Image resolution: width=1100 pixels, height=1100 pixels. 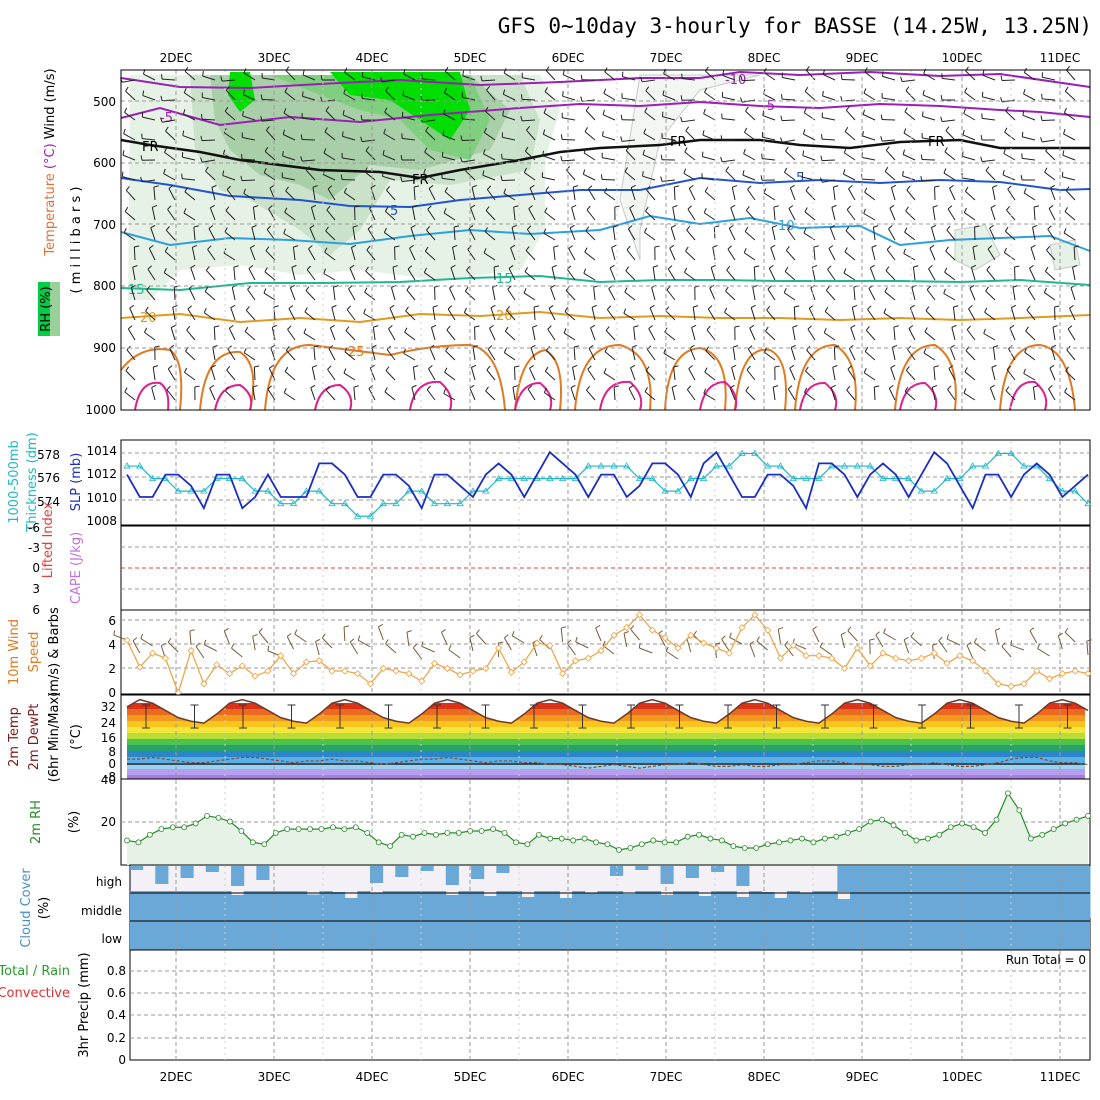 I want to click on slp-tick: 1014, so click(x=101, y=451).